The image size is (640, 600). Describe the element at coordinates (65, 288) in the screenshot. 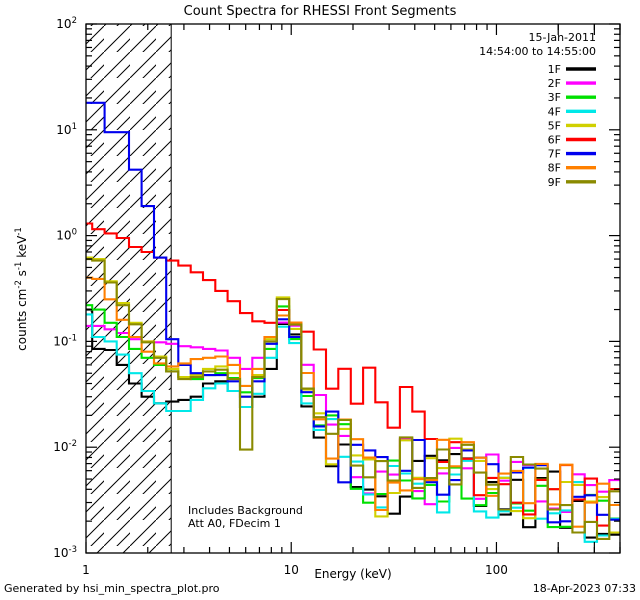

I see `y-axis-tick-labels: 10² 10¹ 10⁰ 10⁻¹ 10⁻² 10⁻³` at that location.